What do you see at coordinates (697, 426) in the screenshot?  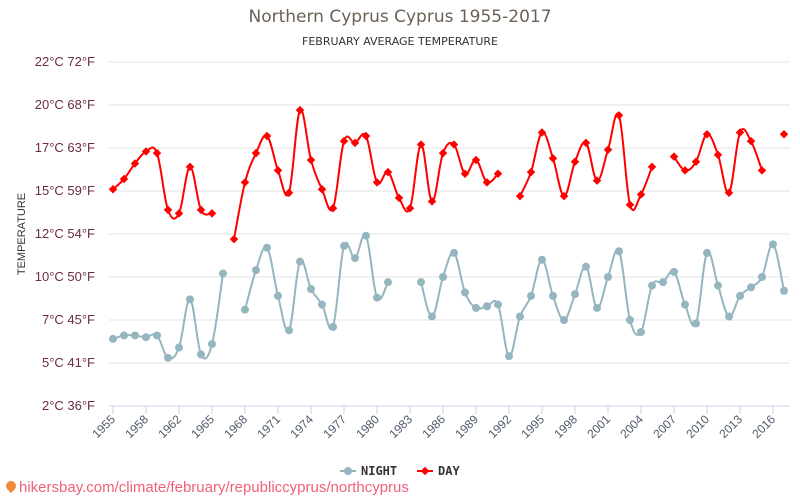 I see `x-tick-label: 2010` at bounding box center [697, 426].